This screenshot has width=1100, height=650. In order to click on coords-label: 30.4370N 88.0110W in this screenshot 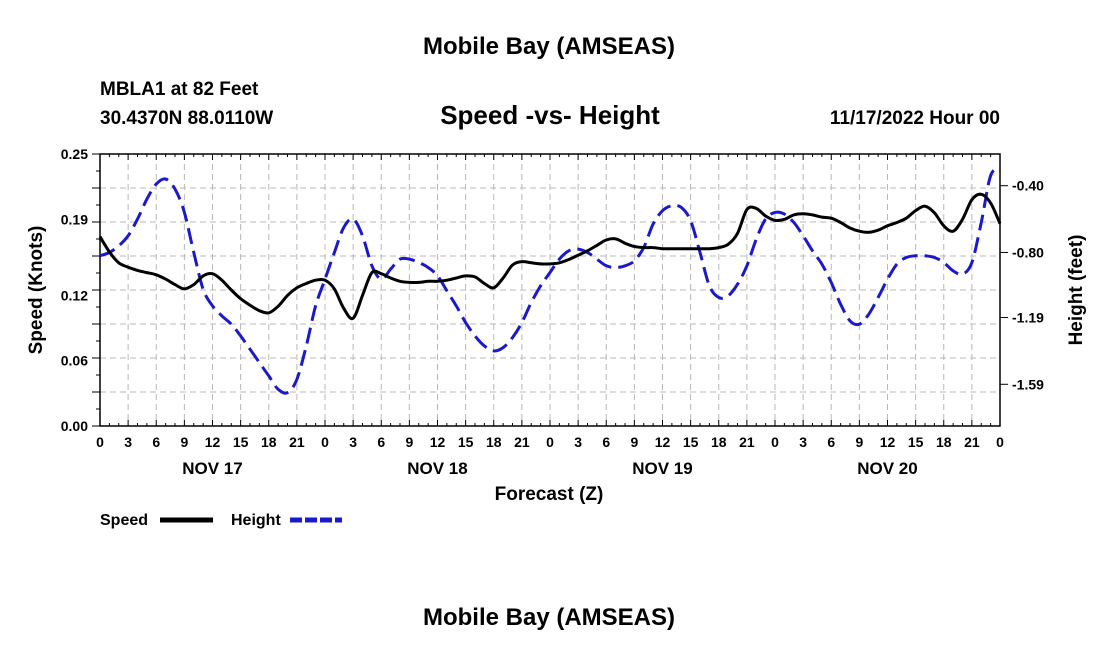, I will do `click(186, 118)`.